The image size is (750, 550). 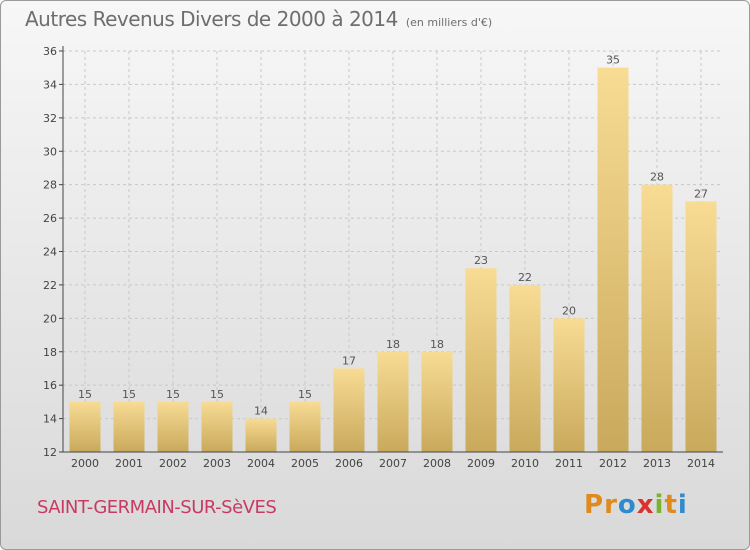 I want to click on y-tick-label: 20, so click(x=50, y=318).